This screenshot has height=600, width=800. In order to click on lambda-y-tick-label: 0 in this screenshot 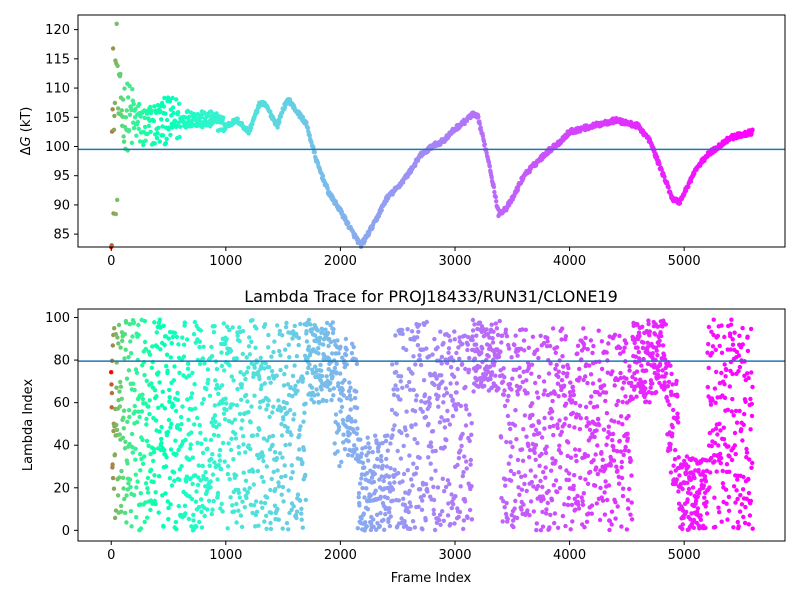, I will do `click(66, 531)`.